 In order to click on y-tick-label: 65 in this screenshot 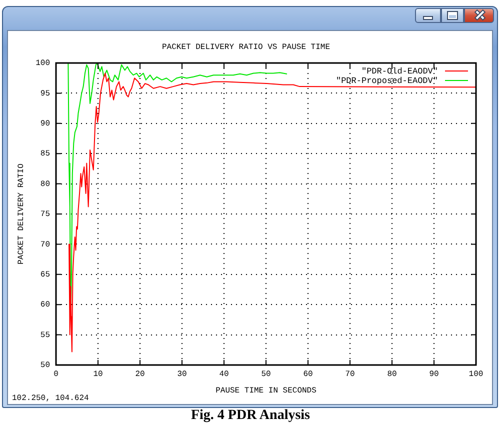, I will do `click(45, 275)`.